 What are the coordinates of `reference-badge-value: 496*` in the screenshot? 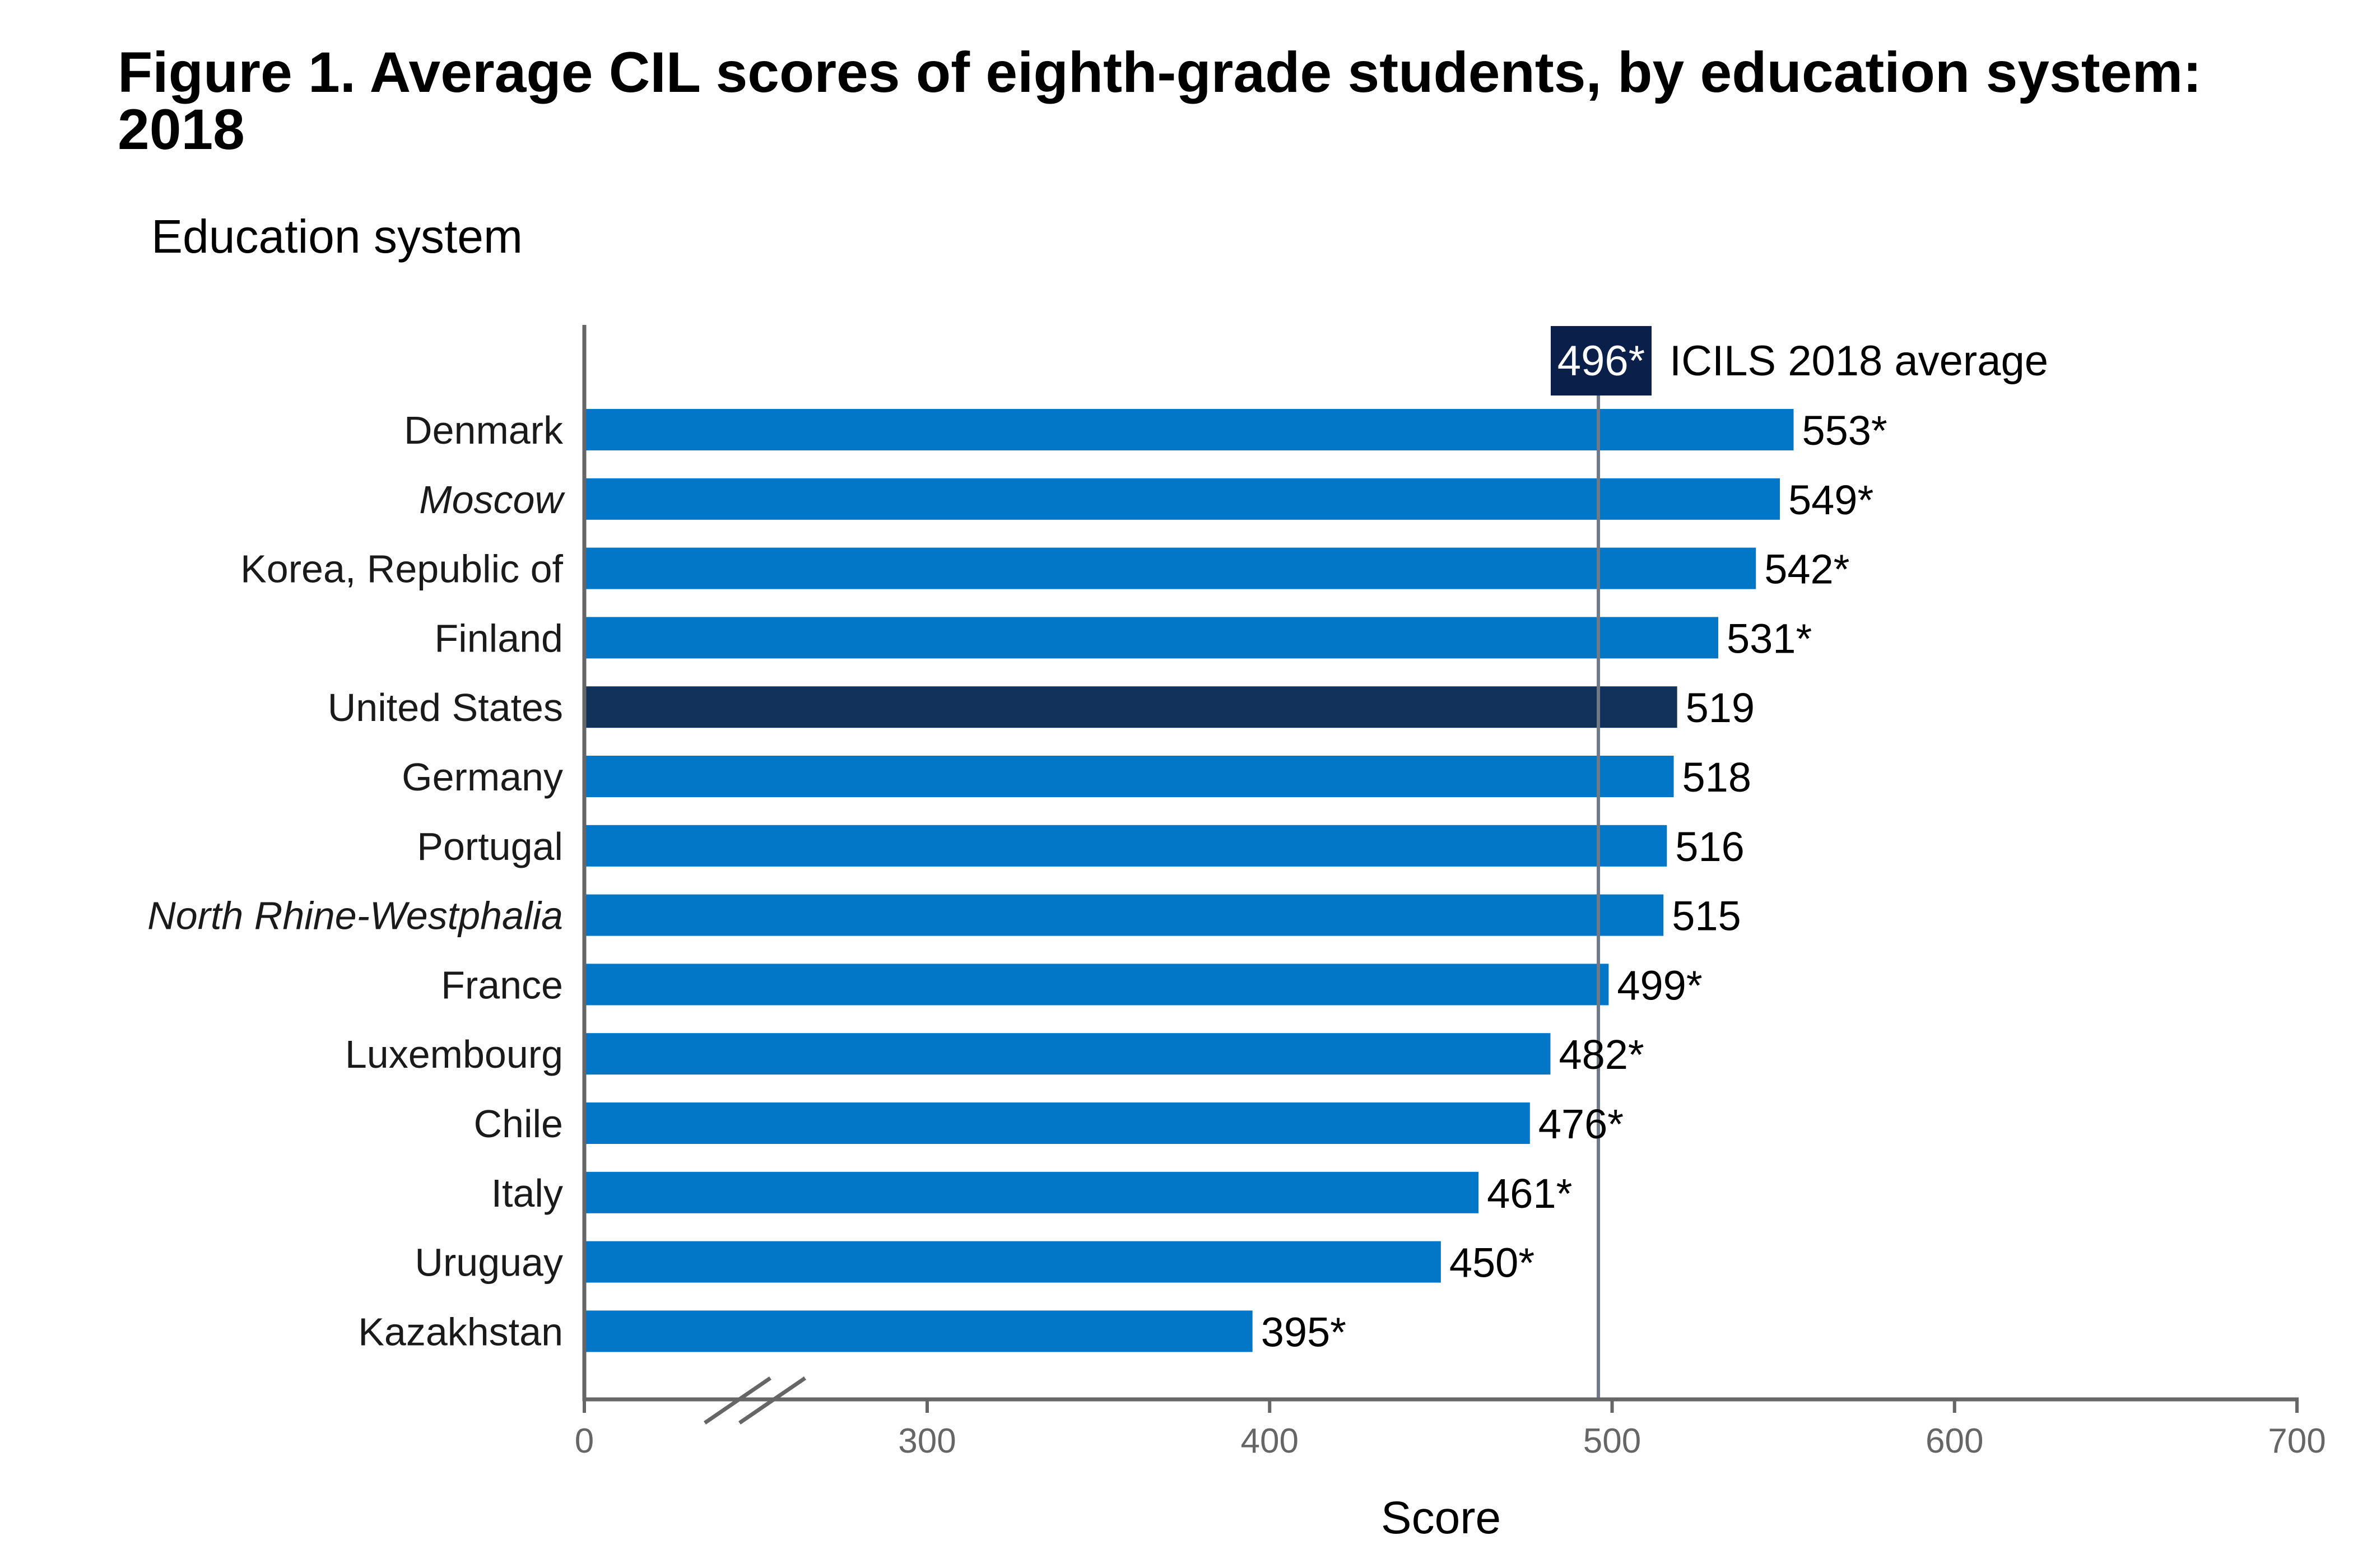 It's located at (1601, 361).